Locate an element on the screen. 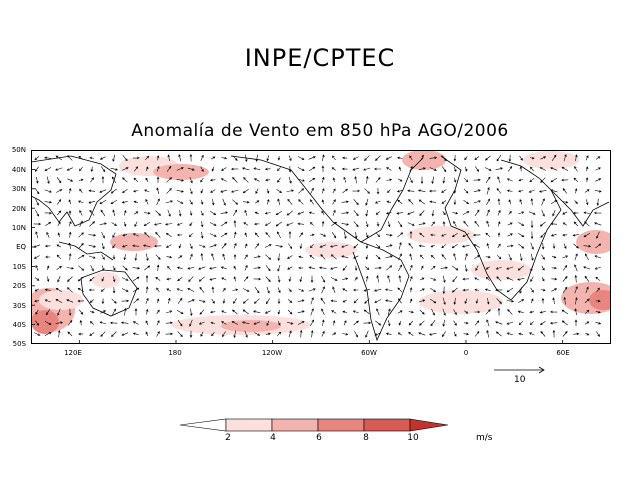  coastline-asia is located at coordinates (74, 191).